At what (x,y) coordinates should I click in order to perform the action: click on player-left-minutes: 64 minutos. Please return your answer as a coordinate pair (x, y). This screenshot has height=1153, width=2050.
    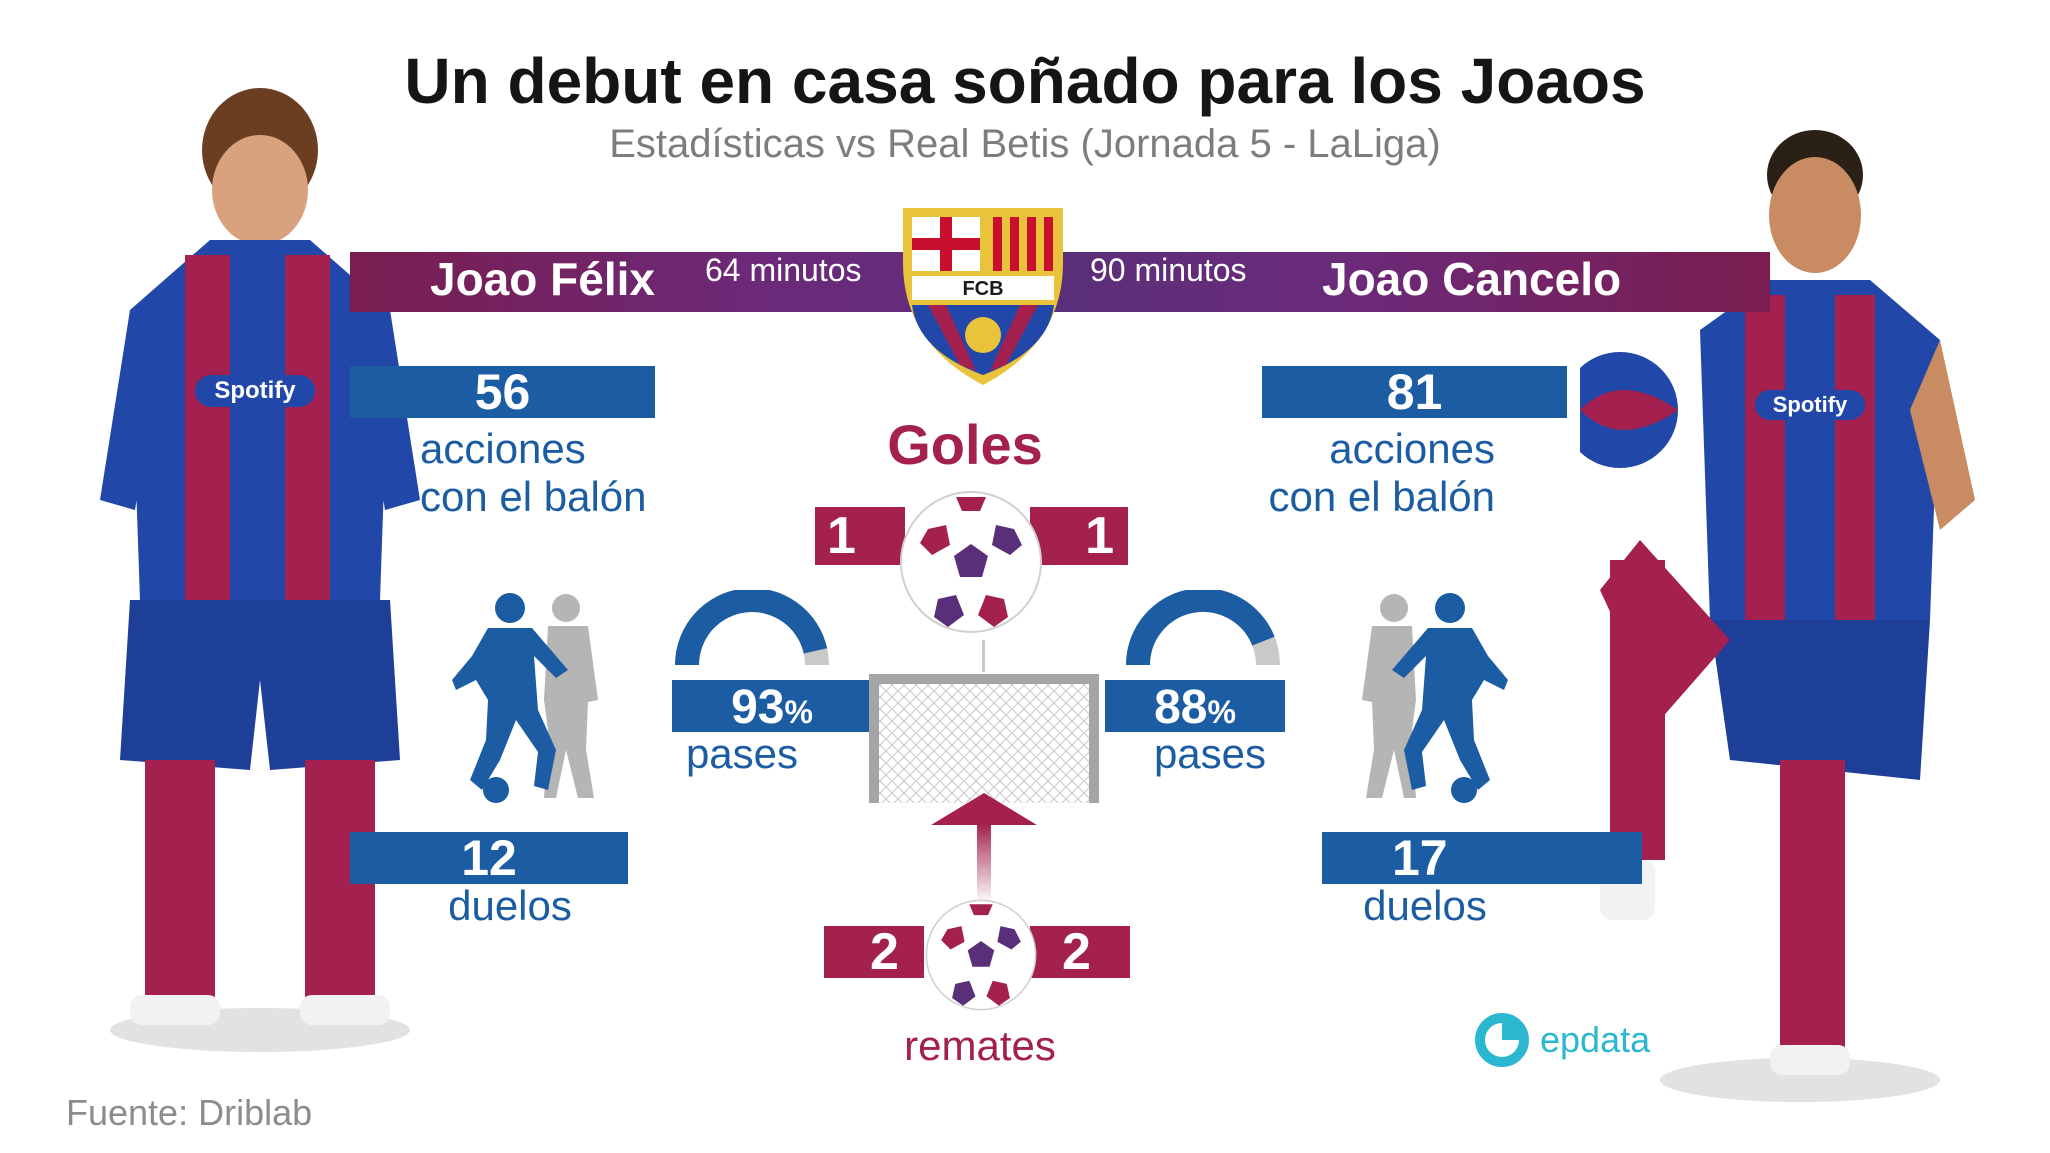
    Looking at the image, I should click on (783, 270).